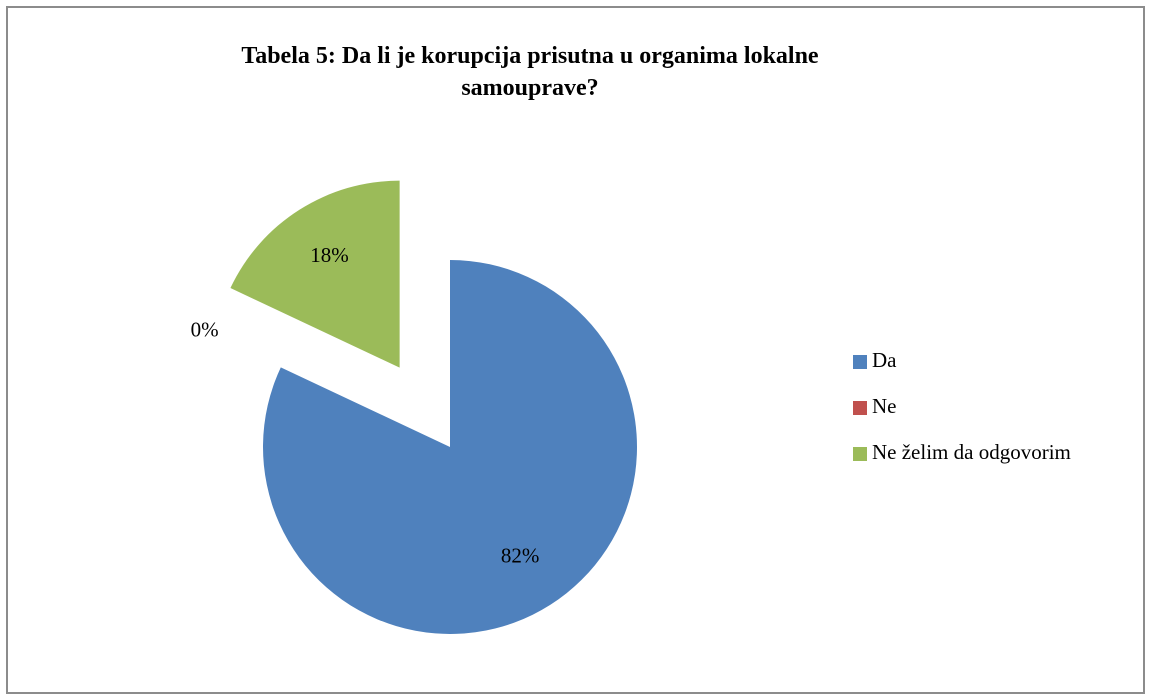 Image resolution: width=1151 pixels, height=700 pixels. Describe the element at coordinates (884, 360) in the screenshot. I see `legend-label: Da` at that location.